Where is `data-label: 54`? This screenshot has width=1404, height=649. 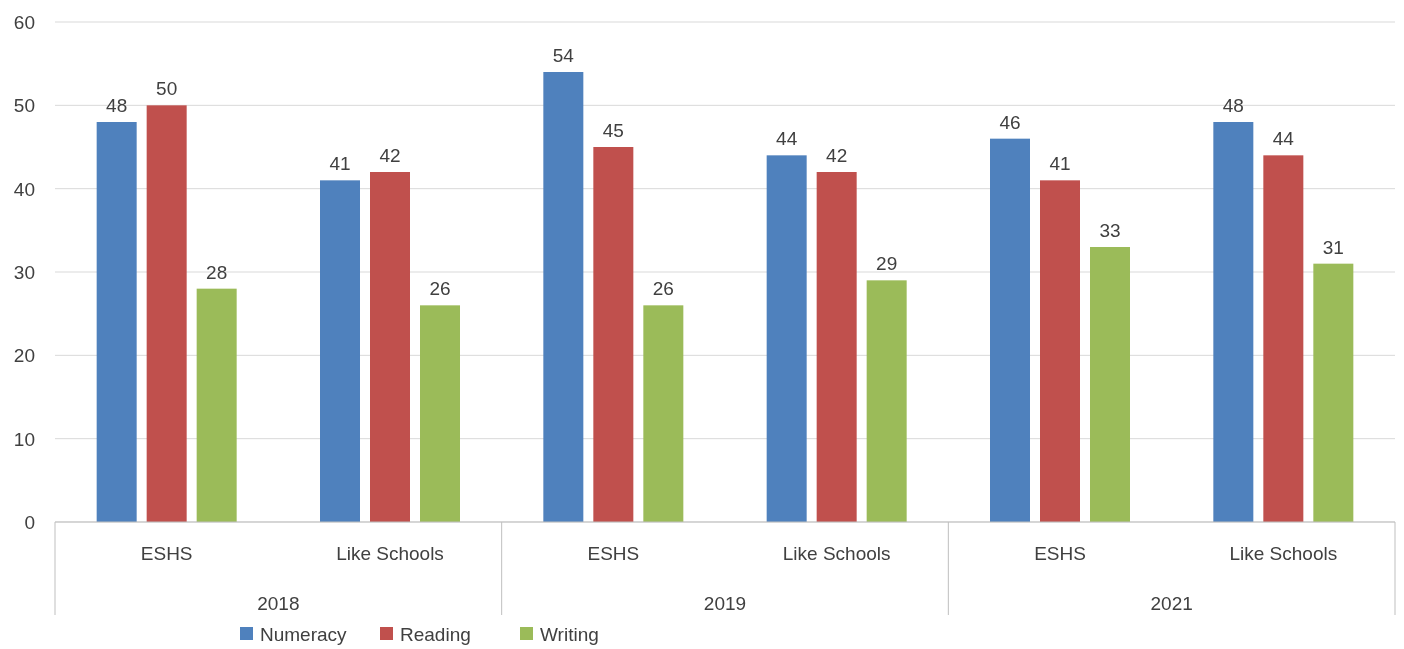 data-label: 54 is located at coordinates (563, 55).